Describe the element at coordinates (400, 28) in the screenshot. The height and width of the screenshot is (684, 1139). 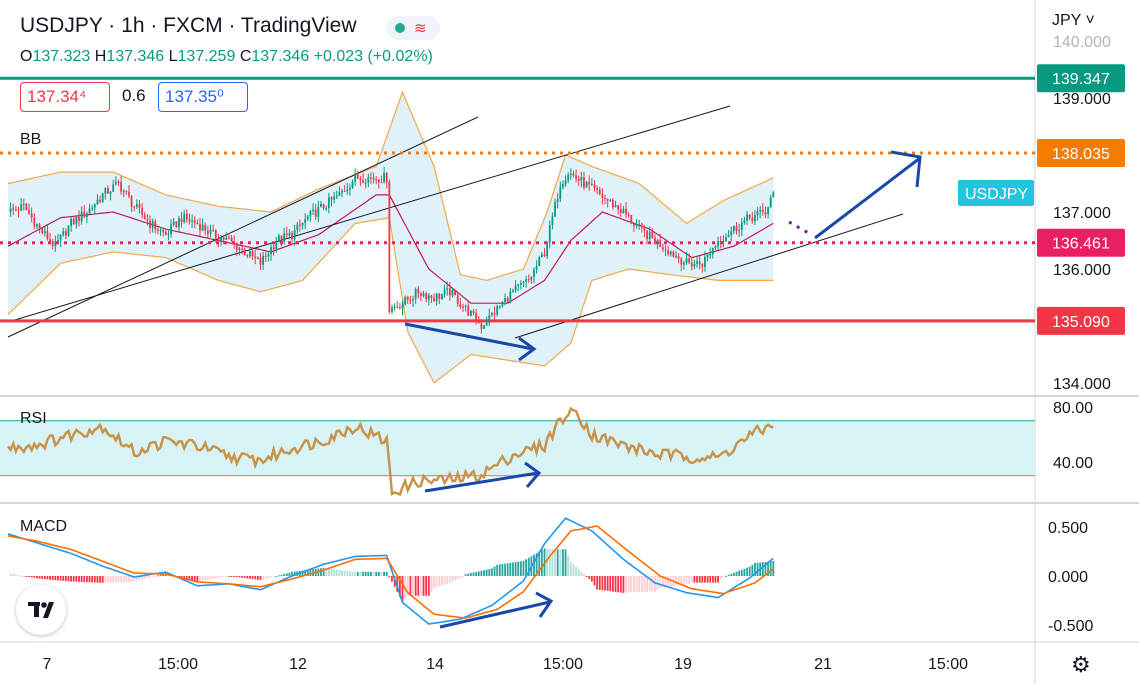
I see `green-dot-icon` at that location.